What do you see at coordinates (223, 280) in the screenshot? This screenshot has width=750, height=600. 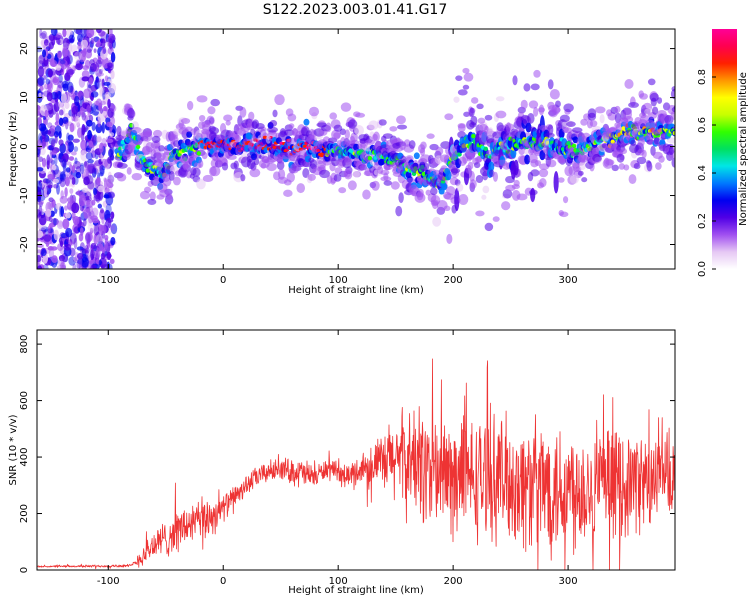 I see `spectrogram-x-tick-label: 0` at bounding box center [223, 280].